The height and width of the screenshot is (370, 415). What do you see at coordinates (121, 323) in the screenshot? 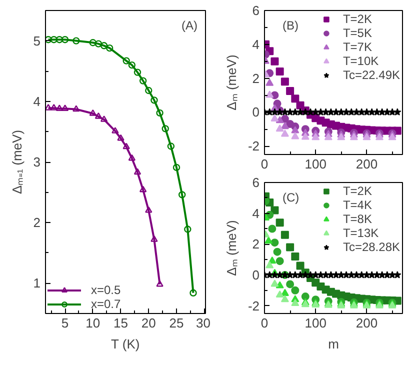
I see `x-tick-label: 15` at bounding box center [121, 323].